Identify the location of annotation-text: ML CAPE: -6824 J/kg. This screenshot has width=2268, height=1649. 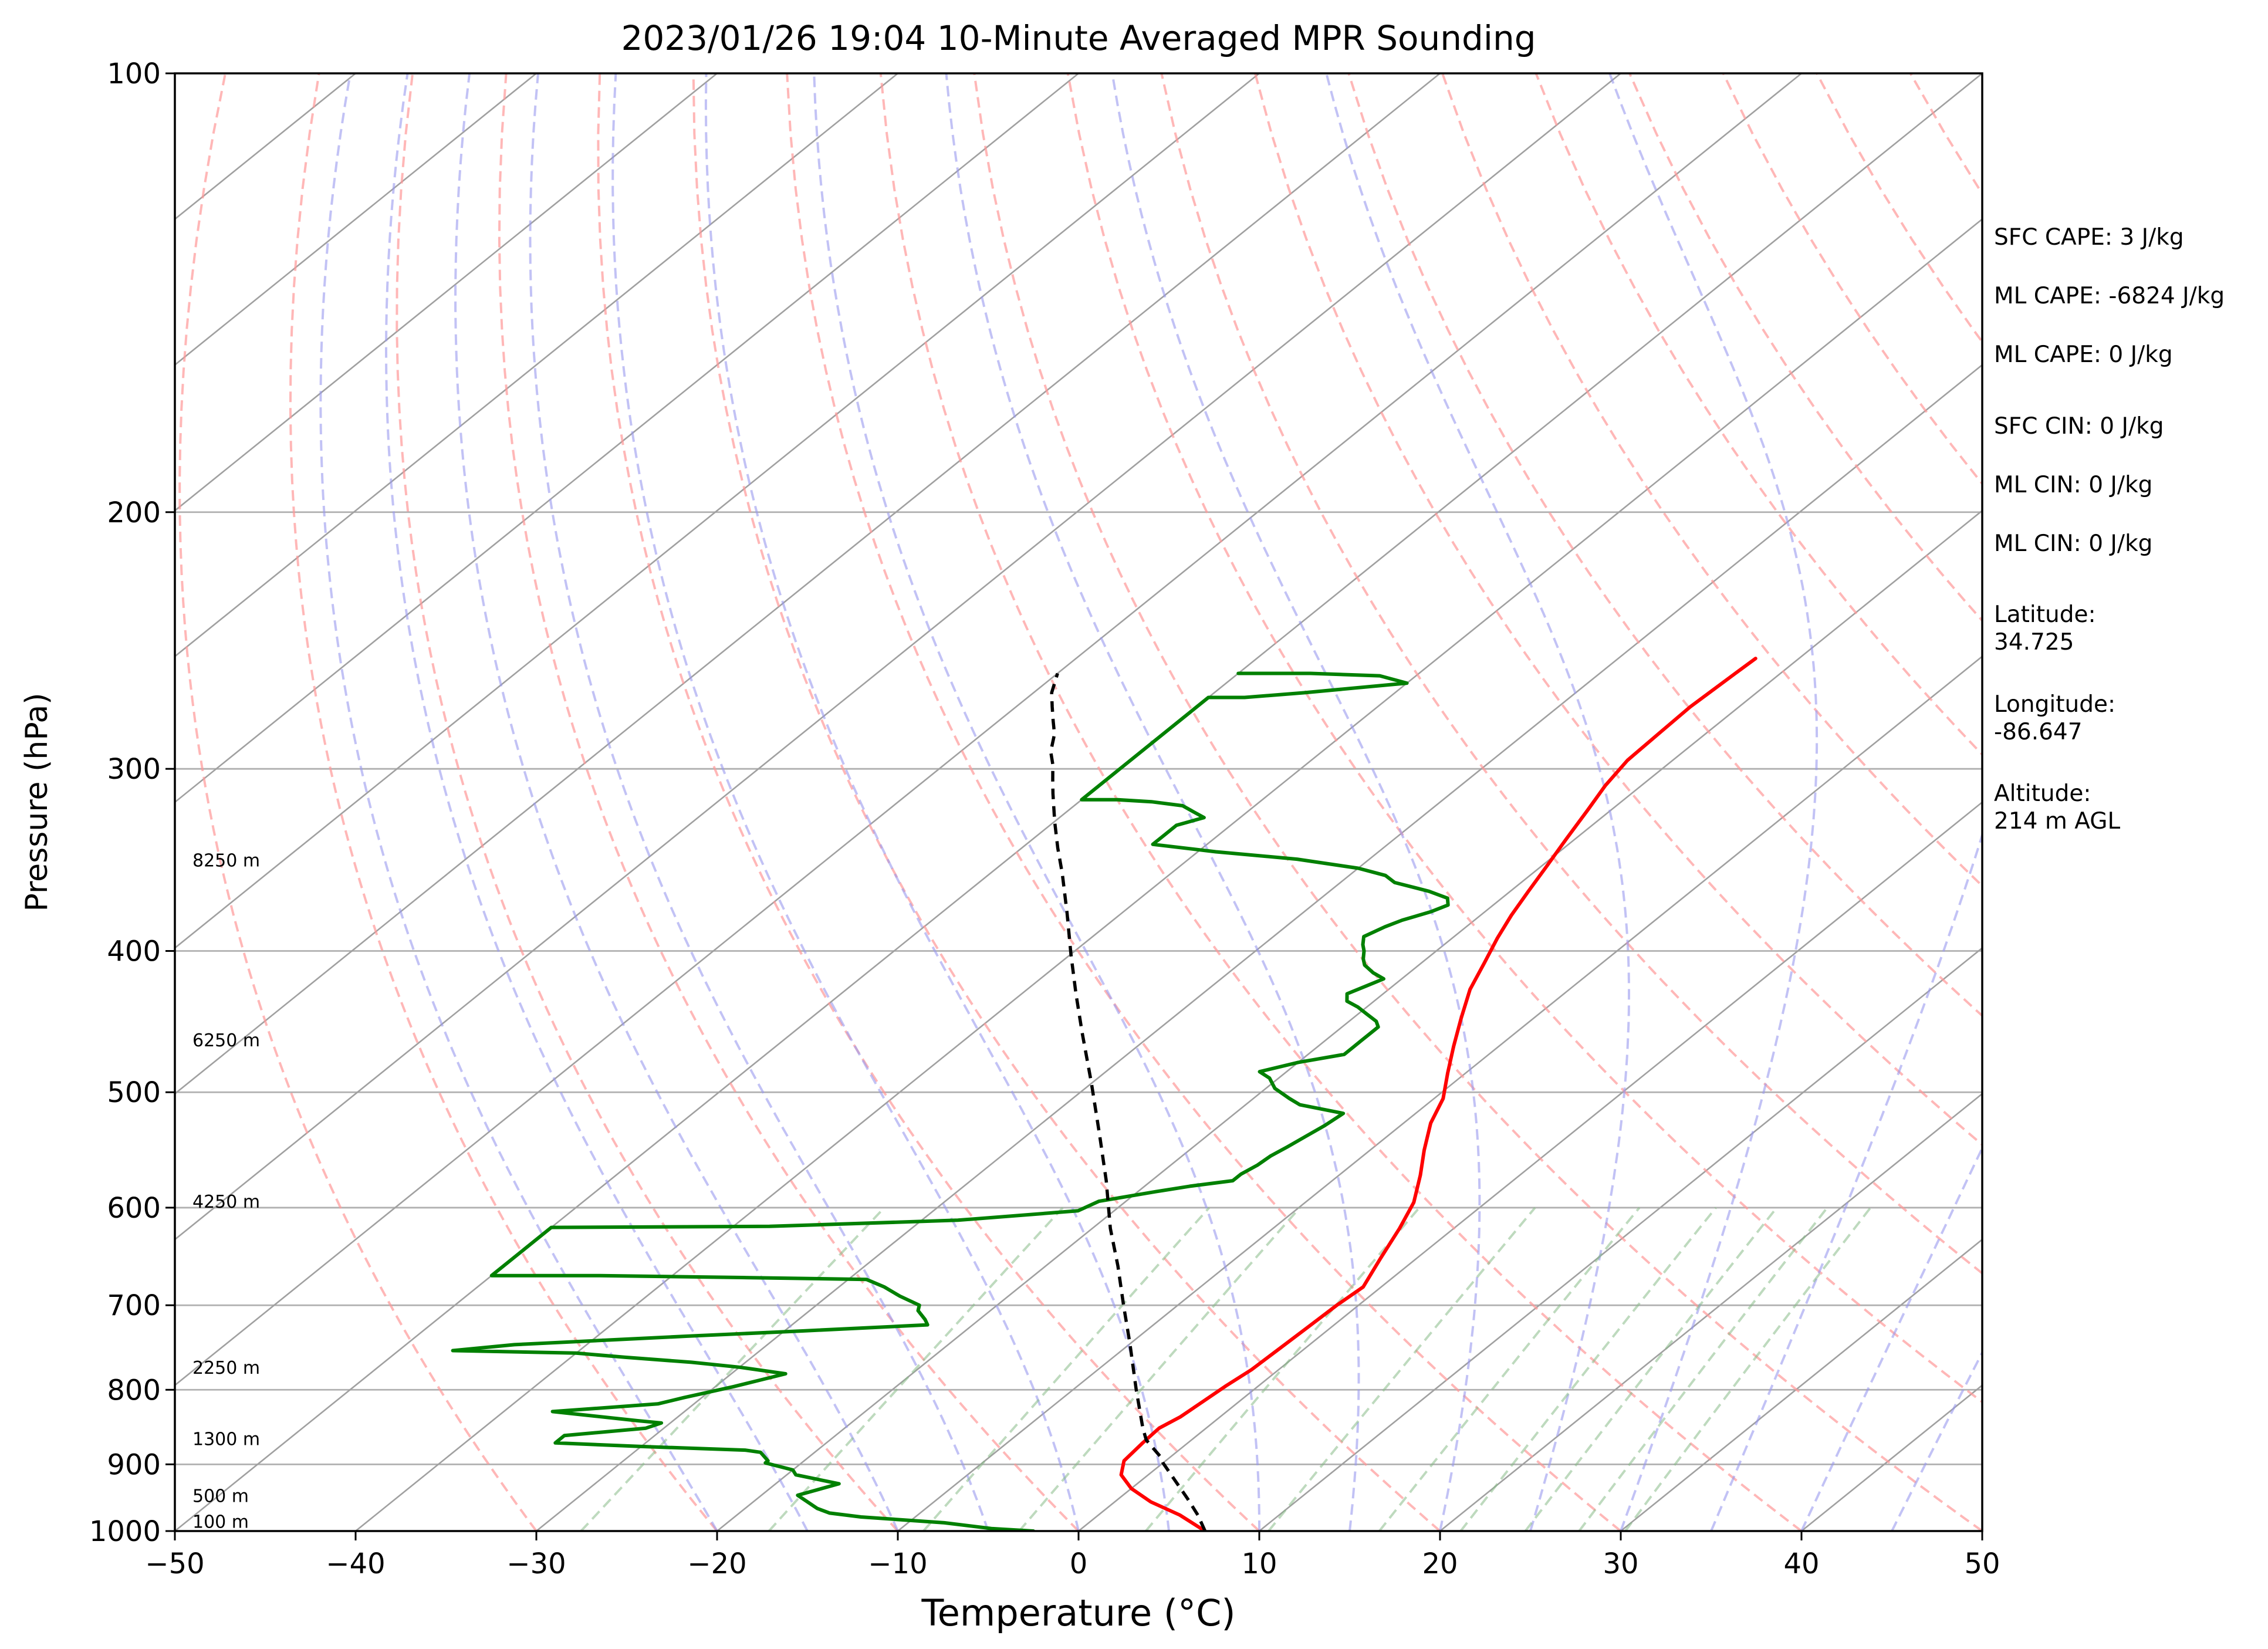
(2109, 296).